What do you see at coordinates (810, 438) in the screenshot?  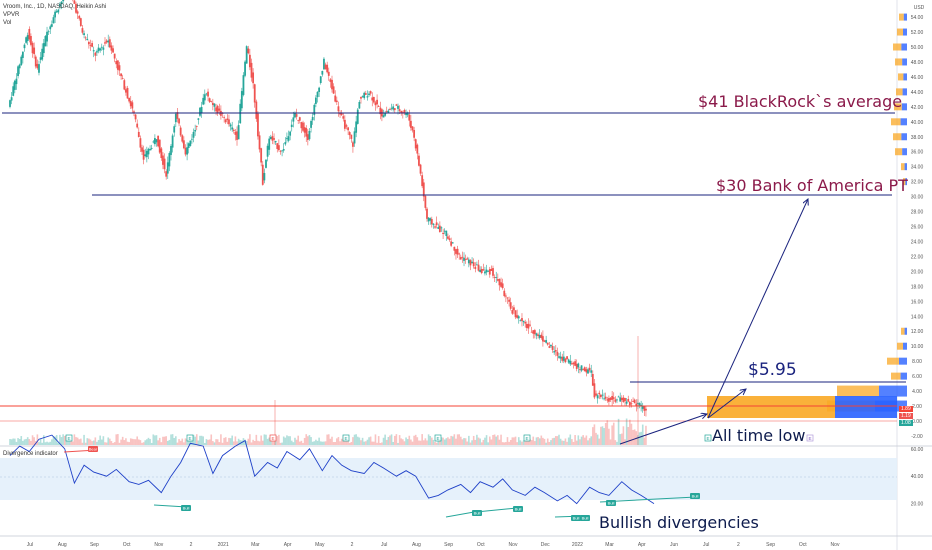 I see `earnings-marker-future` at bounding box center [810, 438].